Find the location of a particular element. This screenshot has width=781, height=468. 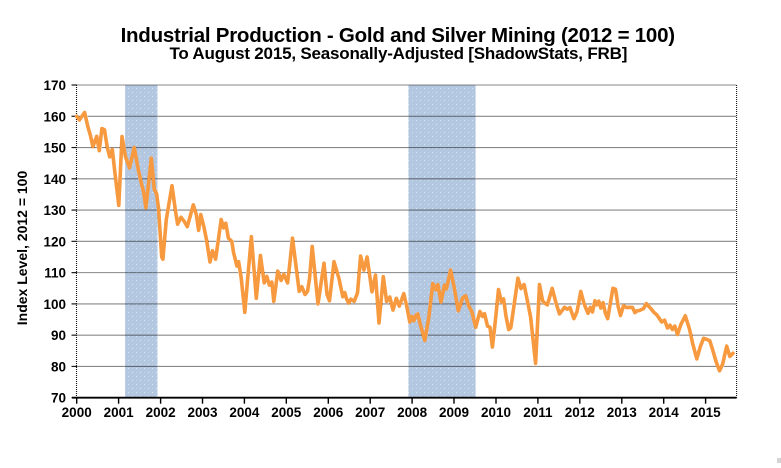

svg-text: 2012 is located at coordinates (580, 412).